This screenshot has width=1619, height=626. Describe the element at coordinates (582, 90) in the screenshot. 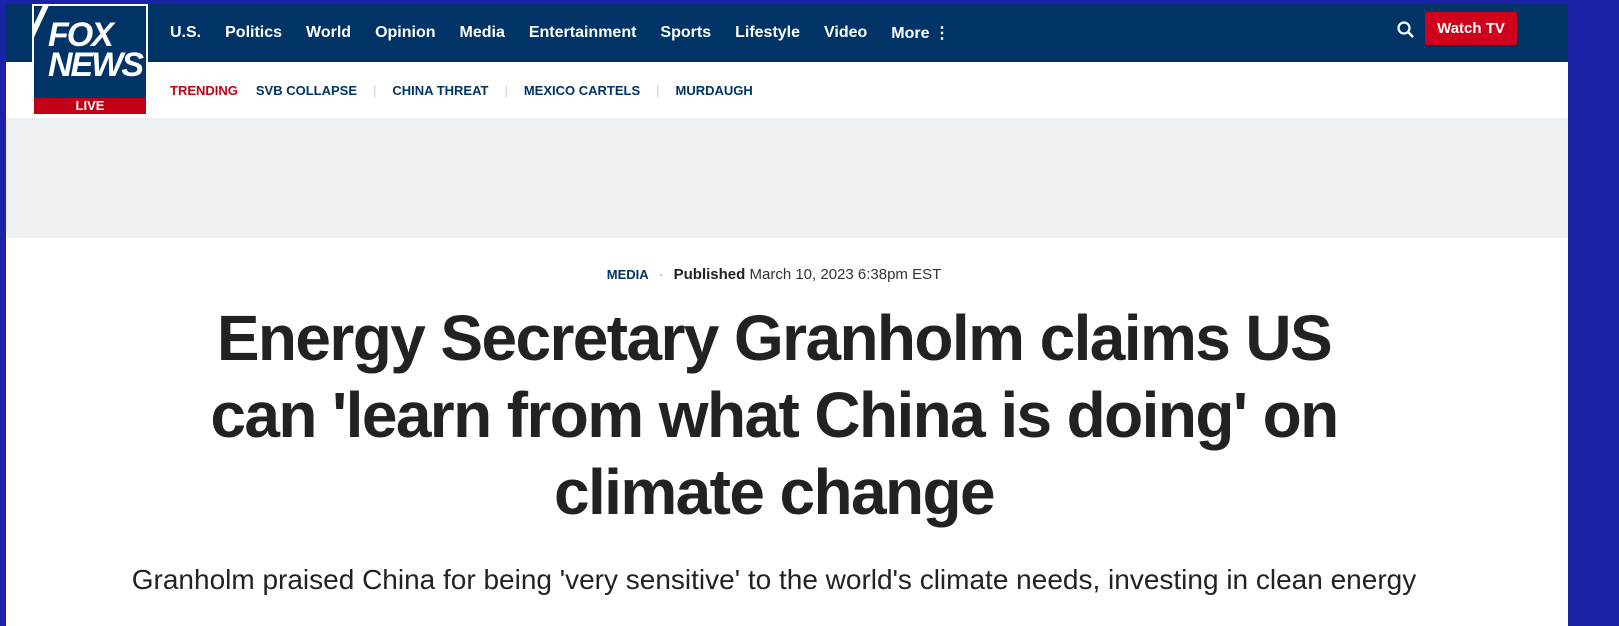

I see `trending-link: MEXICO CARTELS` at that location.